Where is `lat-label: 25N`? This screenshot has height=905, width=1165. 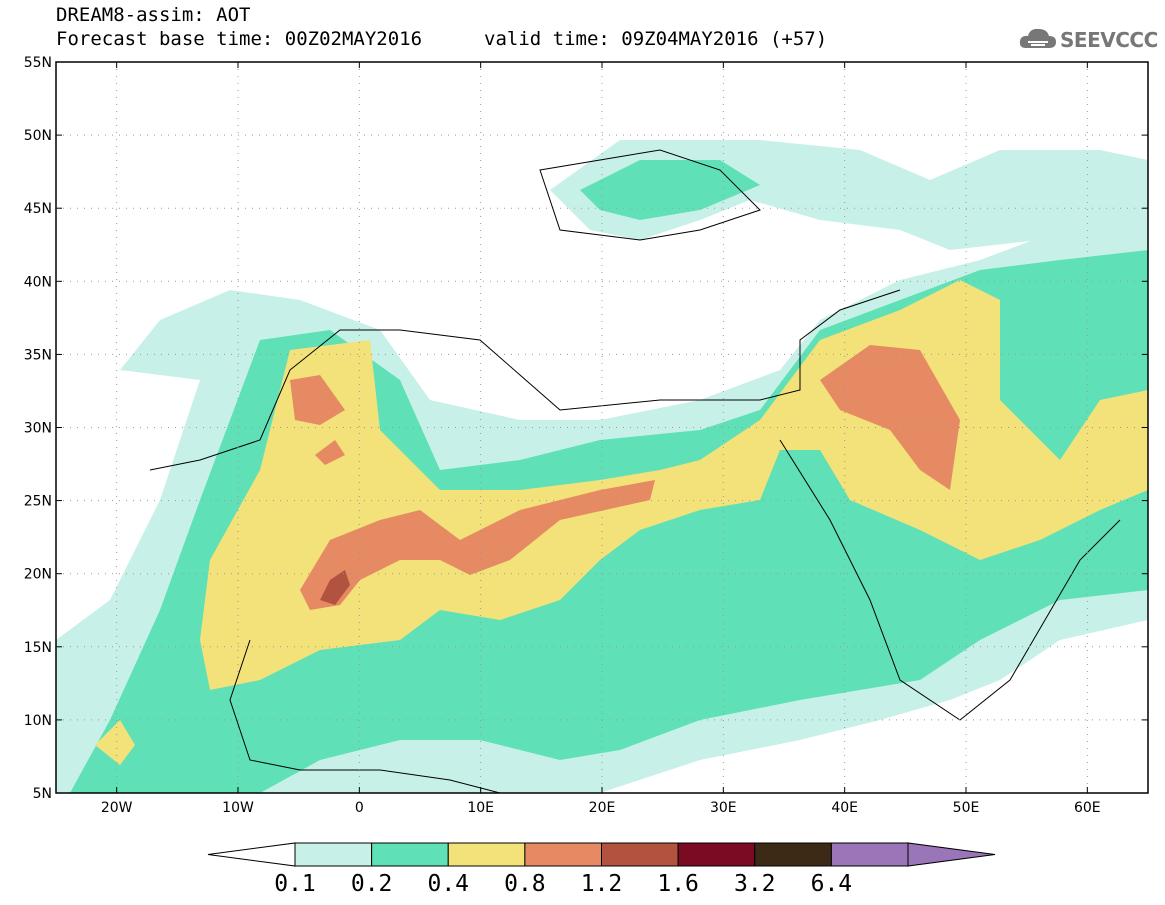
lat-label: 25N is located at coordinates (38, 502).